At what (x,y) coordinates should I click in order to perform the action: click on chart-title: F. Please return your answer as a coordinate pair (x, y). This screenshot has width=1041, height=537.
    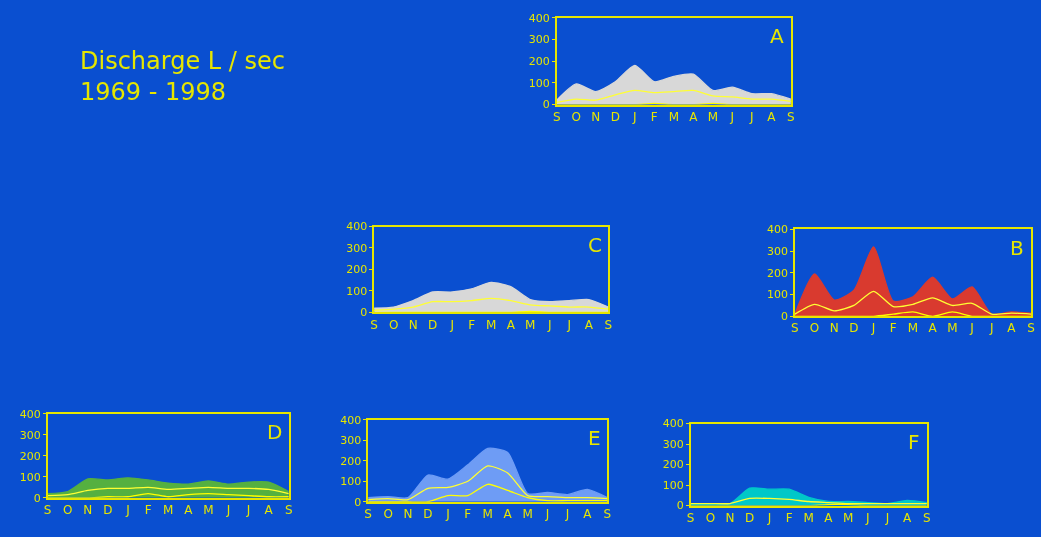
    Looking at the image, I should click on (914, 442).